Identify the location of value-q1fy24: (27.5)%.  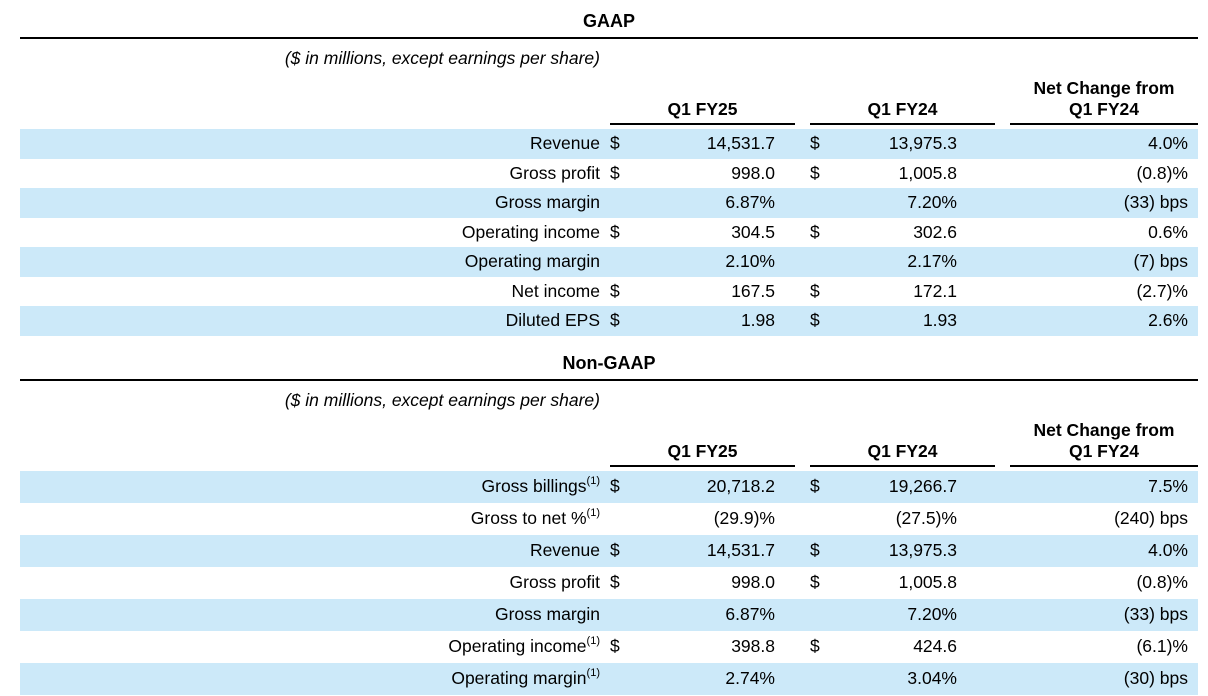
(926, 518).